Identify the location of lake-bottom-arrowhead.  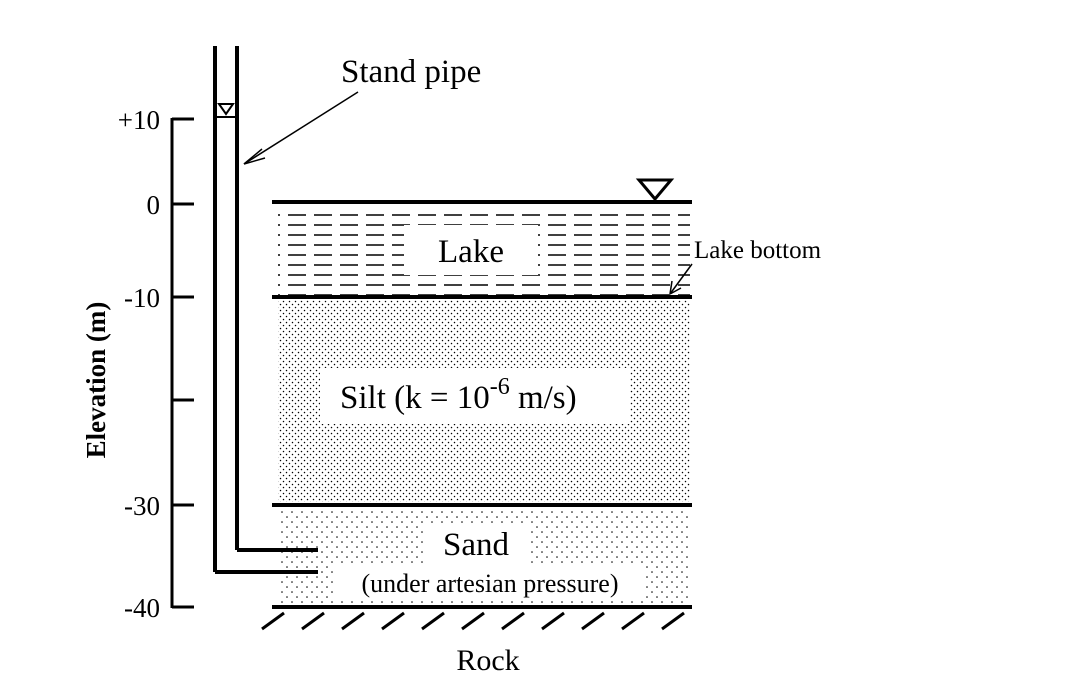
(675, 287).